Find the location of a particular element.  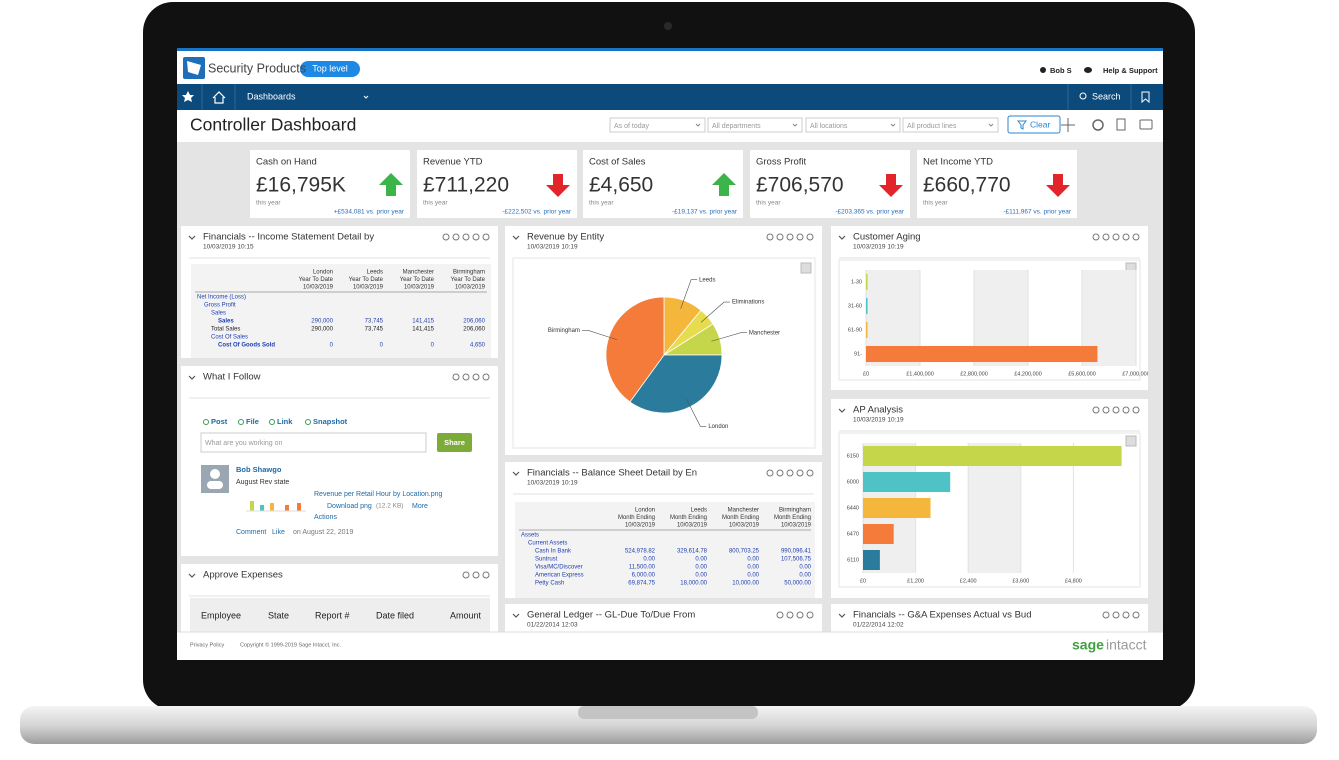

share-button is located at coordinates (454, 442).